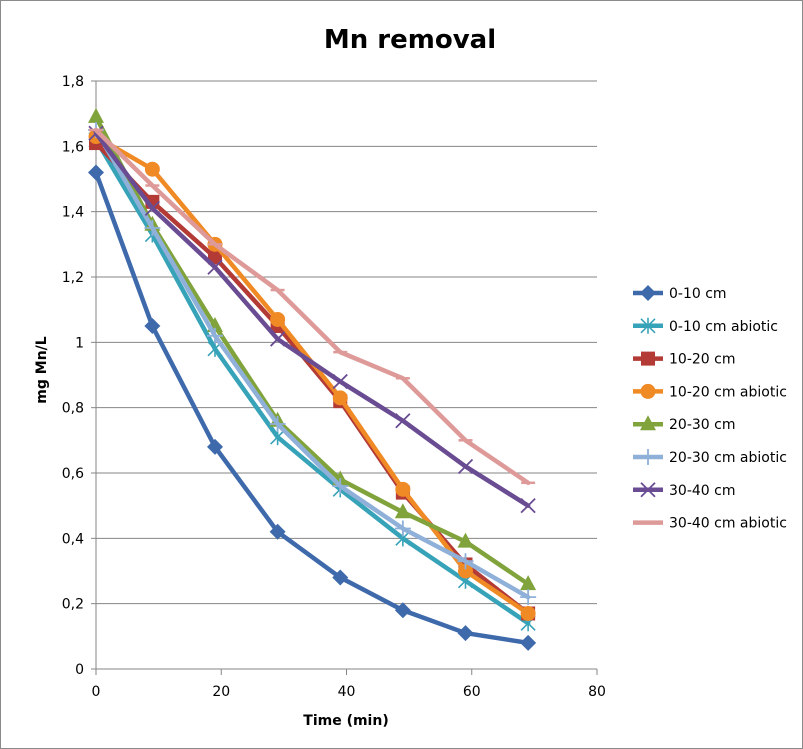 The height and width of the screenshot is (749, 803). I want to click on y-tick-label: 0,4, so click(73, 539).